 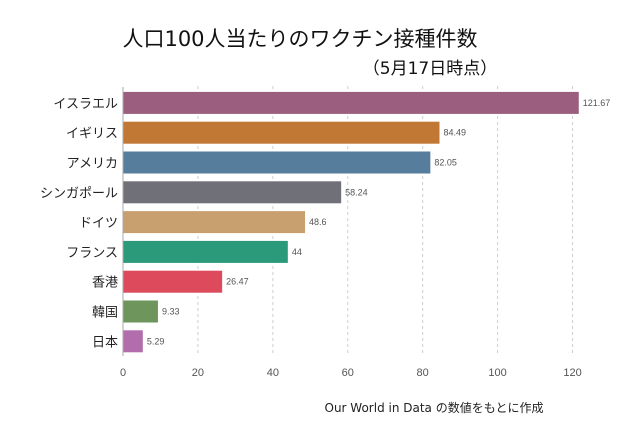 What do you see at coordinates (105, 283) in the screenshot?
I see `category-label-6: 香港` at bounding box center [105, 283].